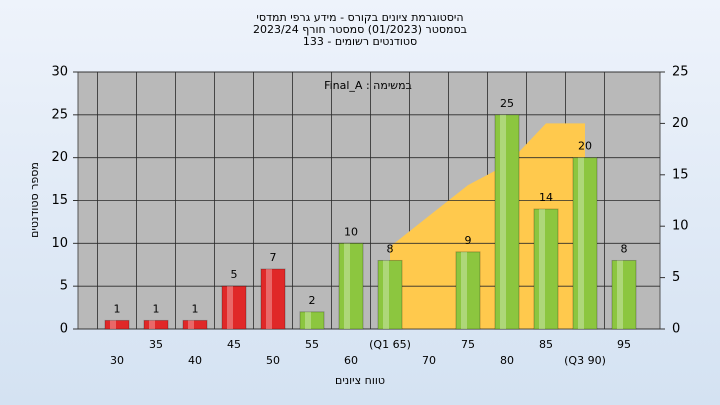 This screenshot has width=720, height=405. What do you see at coordinates (676, 277) in the screenshot?
I see `y2-tick-label: 5` at bounding box center [676, 277].